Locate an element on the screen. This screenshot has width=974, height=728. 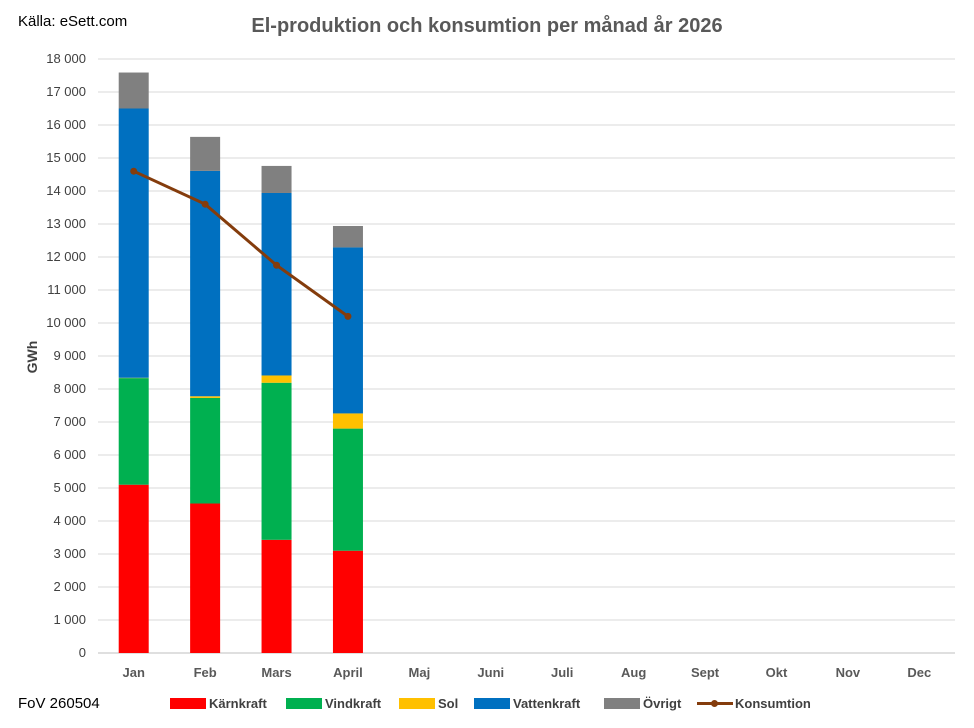
x-tick-label: Aug is located at coordinates (633, 672).